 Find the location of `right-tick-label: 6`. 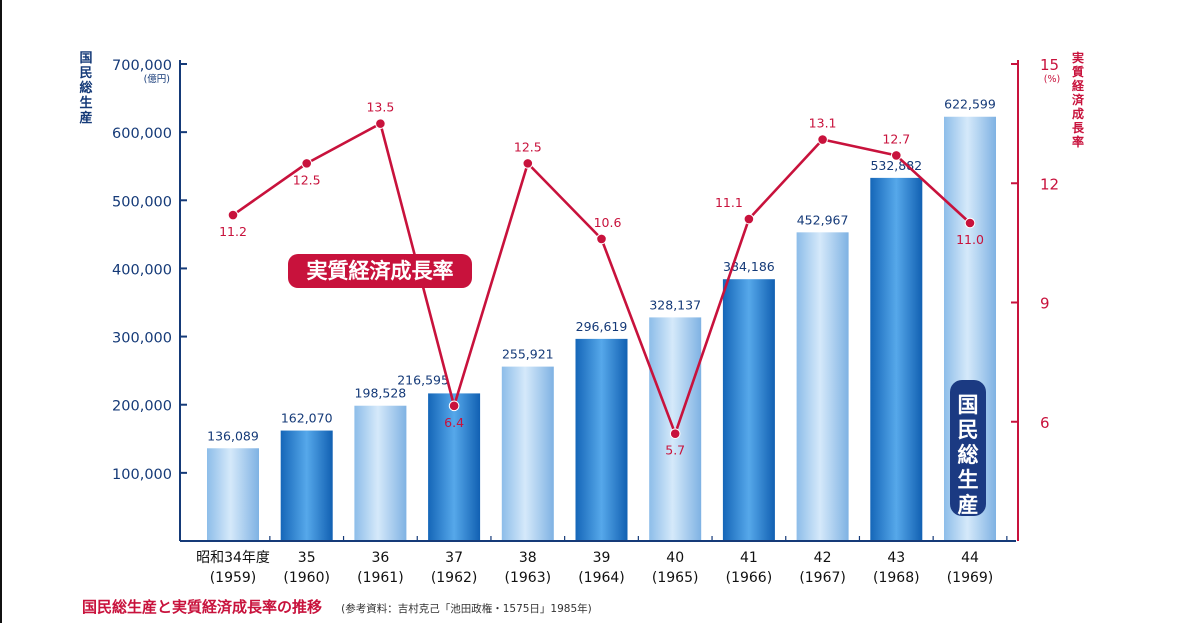

right-tick-label: 6 is located at coordinates (1045, 423).